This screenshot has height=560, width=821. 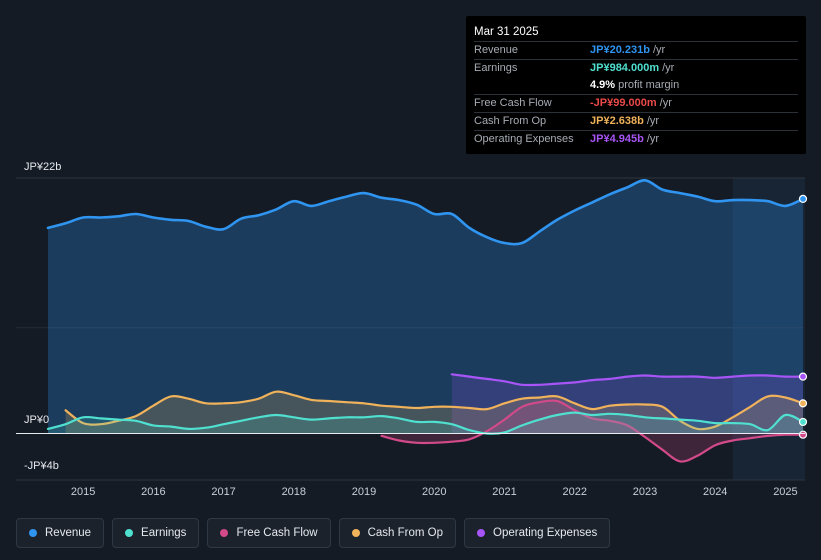 What do you see at coordinates (803, 434) in the screenshot?
I see `series-endpoint-free-cash-flow` at bounding box center [803, 434].